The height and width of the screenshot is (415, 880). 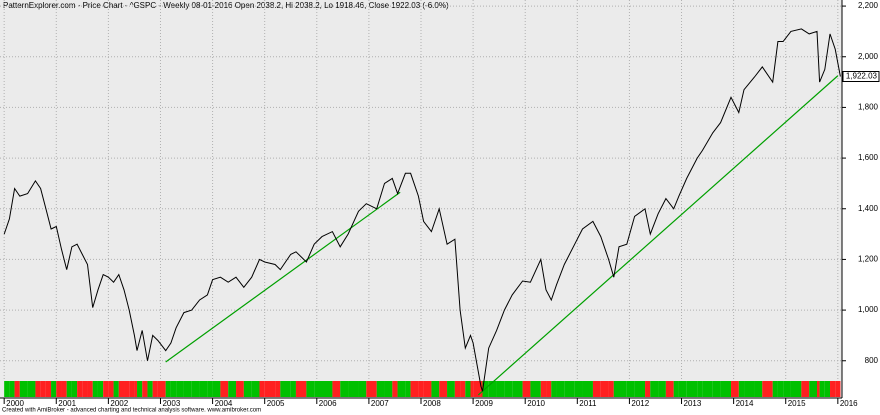 I want to click on y-tick-label: 1,400, so click(x=868, y=208).